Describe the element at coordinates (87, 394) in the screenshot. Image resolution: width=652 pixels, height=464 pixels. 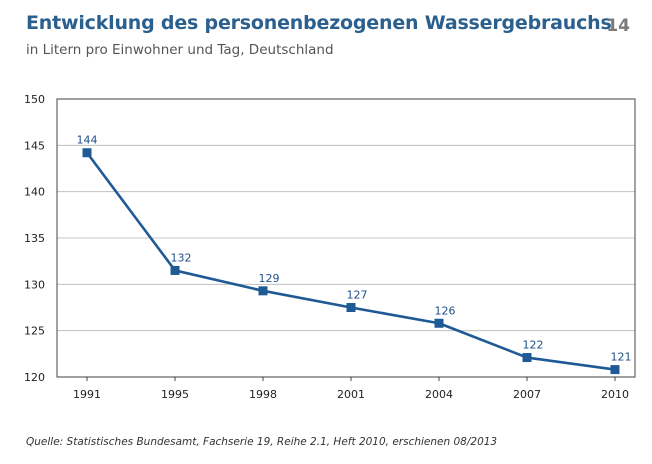
I see `x-tick-label: 1991` at that location.